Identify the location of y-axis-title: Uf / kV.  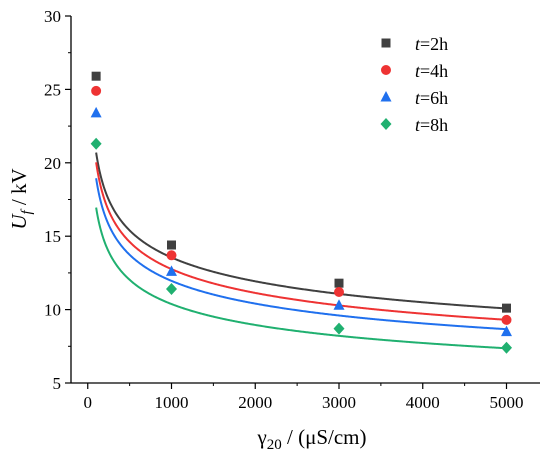
(21, 198).